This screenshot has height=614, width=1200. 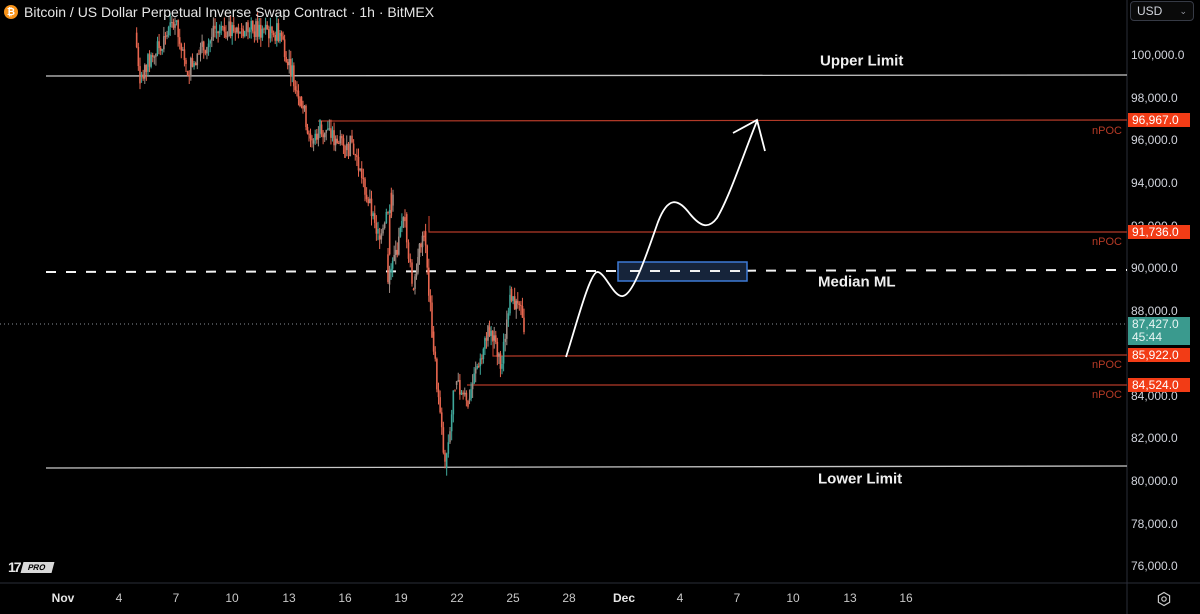 What do you see at coordinates (1159, 120) in the screenshot?
I see `npoc-price-badge: 96,967.0` at bounding box center [1159, 120].